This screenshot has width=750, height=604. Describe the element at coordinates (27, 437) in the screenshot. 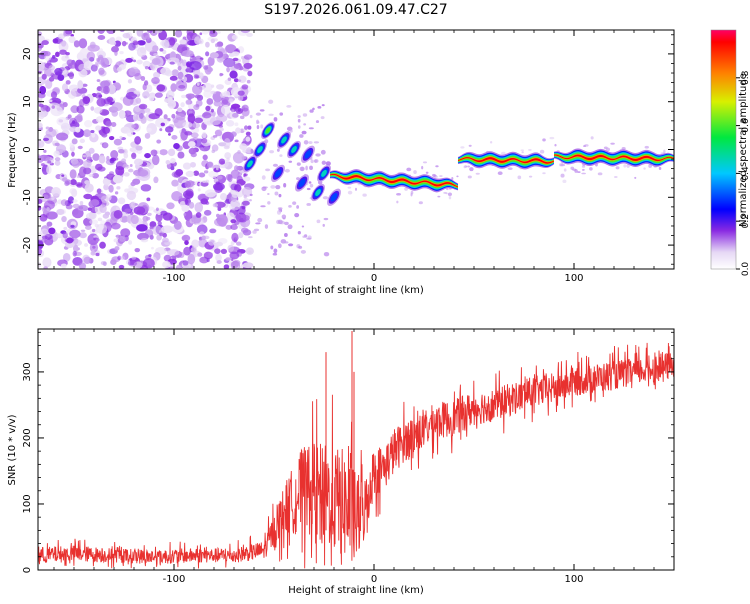

I see `snr-y-tick-label: 200` at that location.